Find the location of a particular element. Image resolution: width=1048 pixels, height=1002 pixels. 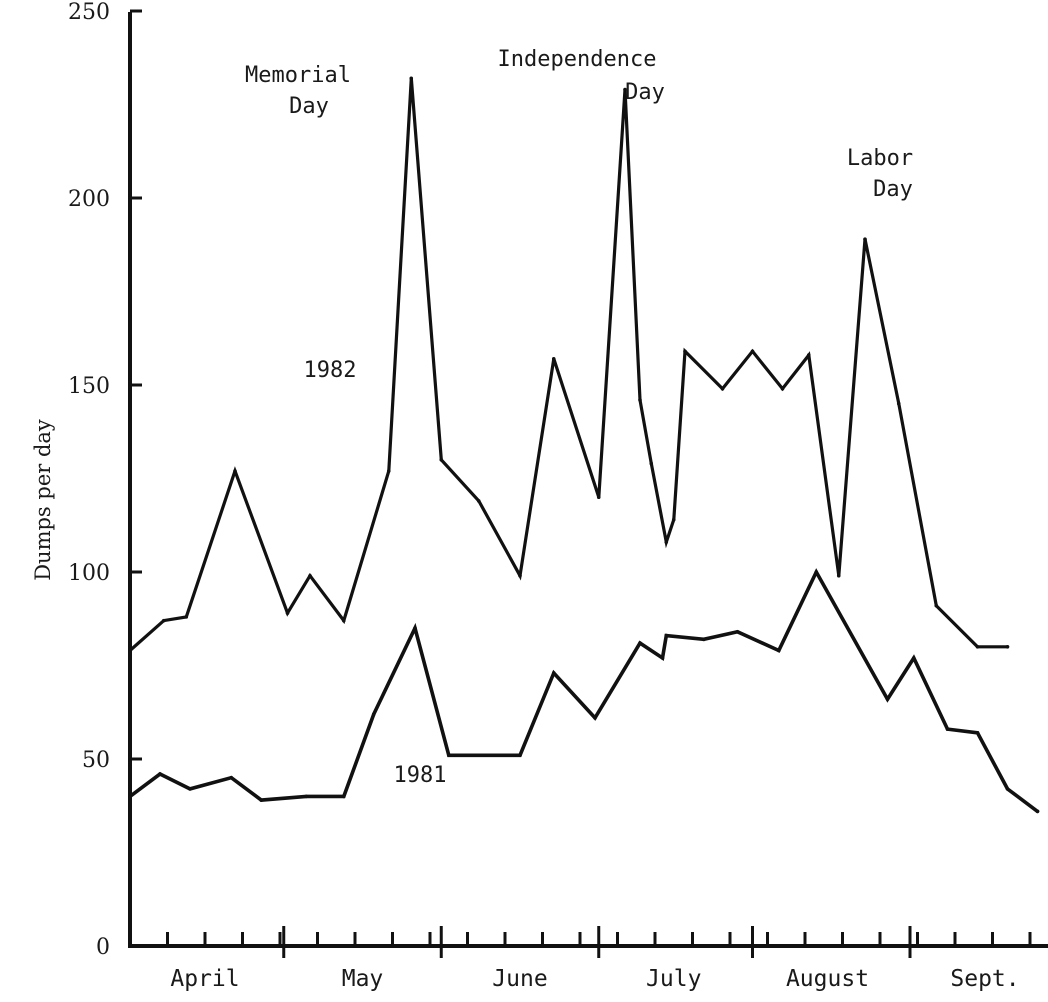

annotation-independence-line2: Day is located at coordinates (645, 92).